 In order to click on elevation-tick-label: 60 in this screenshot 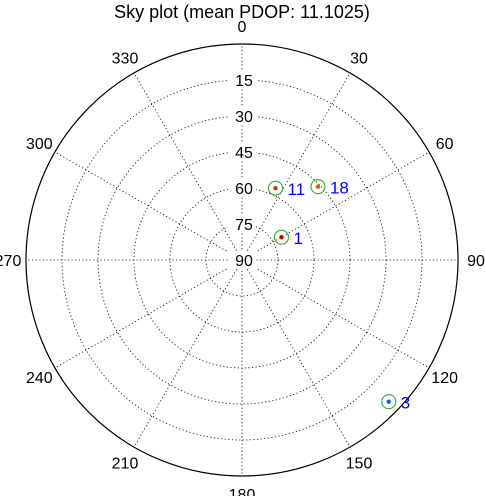, I will do `click(244, 189)`.